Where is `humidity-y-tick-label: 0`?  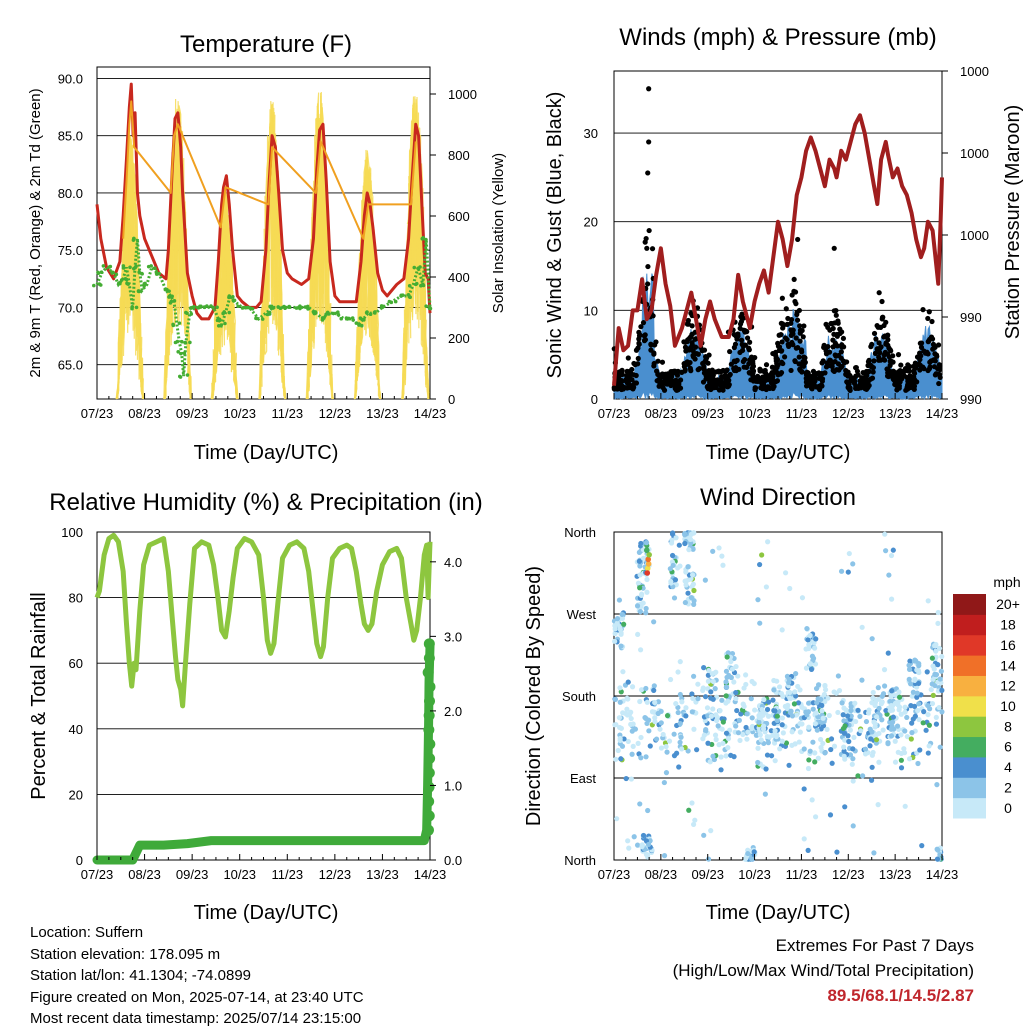 humidity-y-tick-label: 0 is located at coordinates (79, 860).